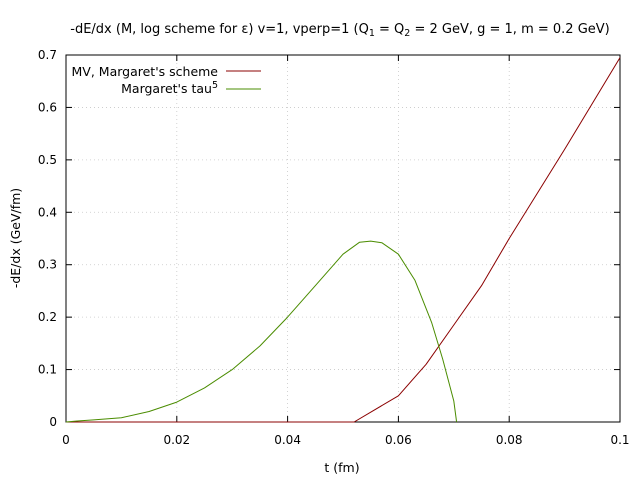 The width and height of the screenshot is (640, 480). I want to click on x-tick-label: 0.06, so click(398, 440).